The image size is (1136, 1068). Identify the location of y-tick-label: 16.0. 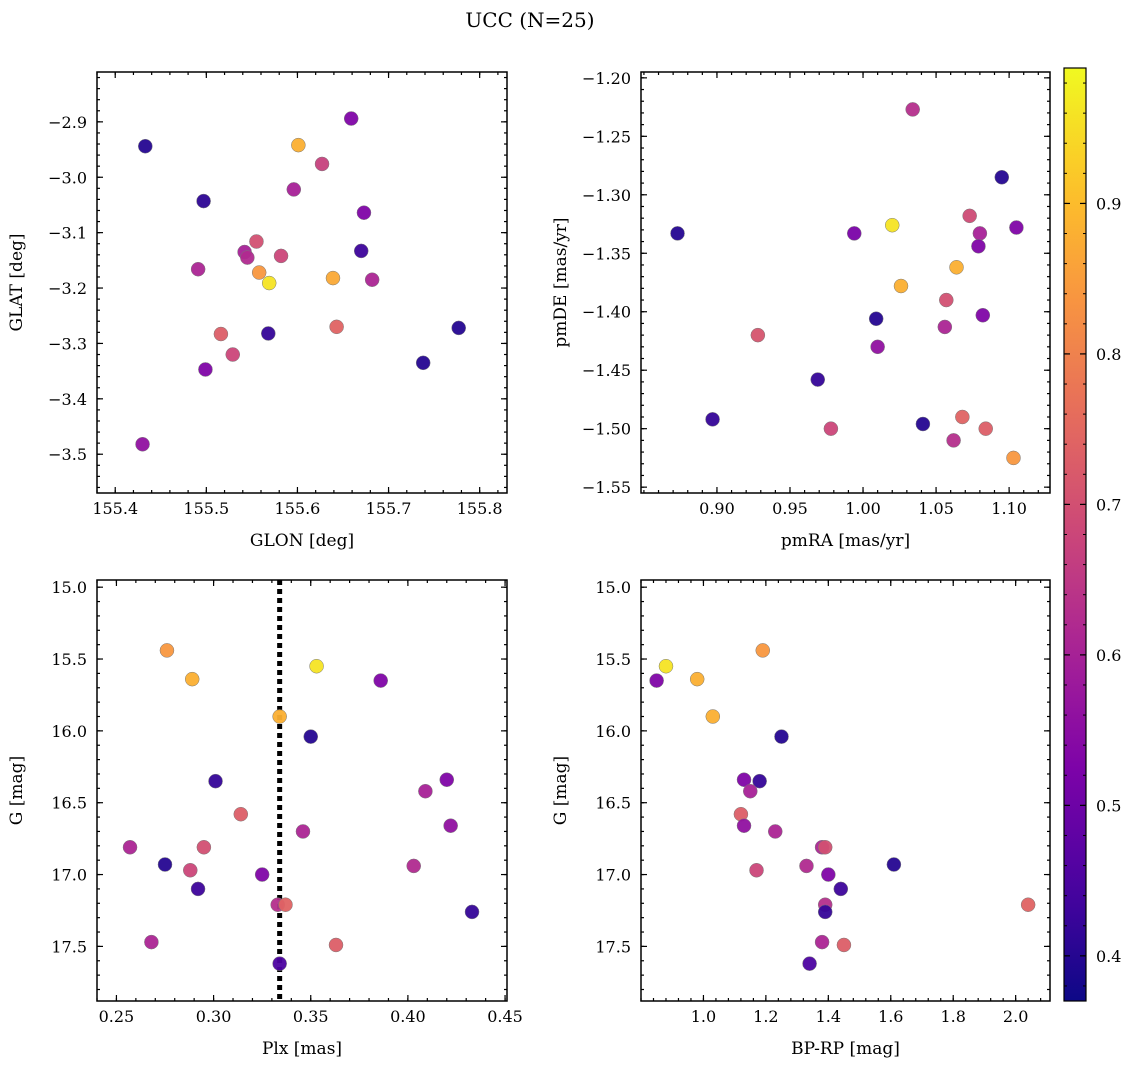
(613, 731).